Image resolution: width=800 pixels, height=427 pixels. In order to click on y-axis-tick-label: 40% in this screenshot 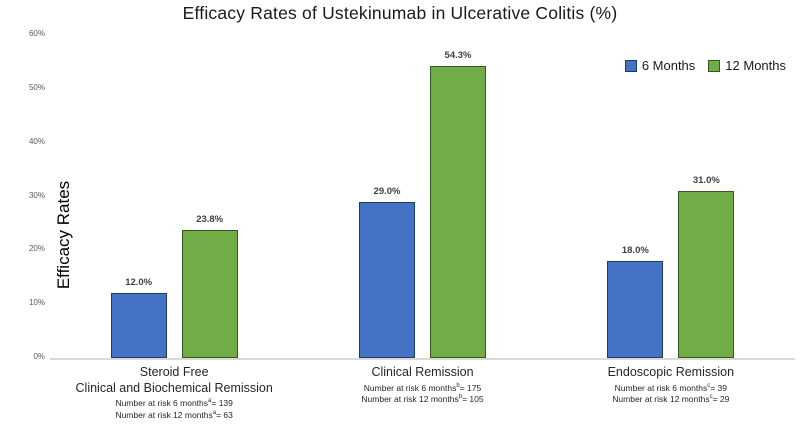, I will do `click(36, 141)`.